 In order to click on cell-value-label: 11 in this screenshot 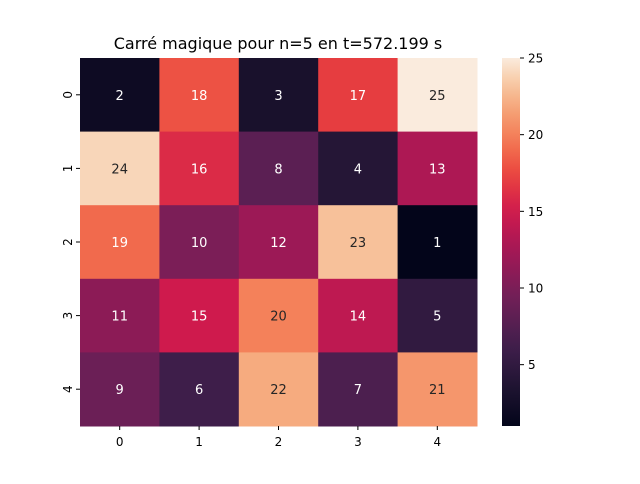, I will do `click(119, 317)`.